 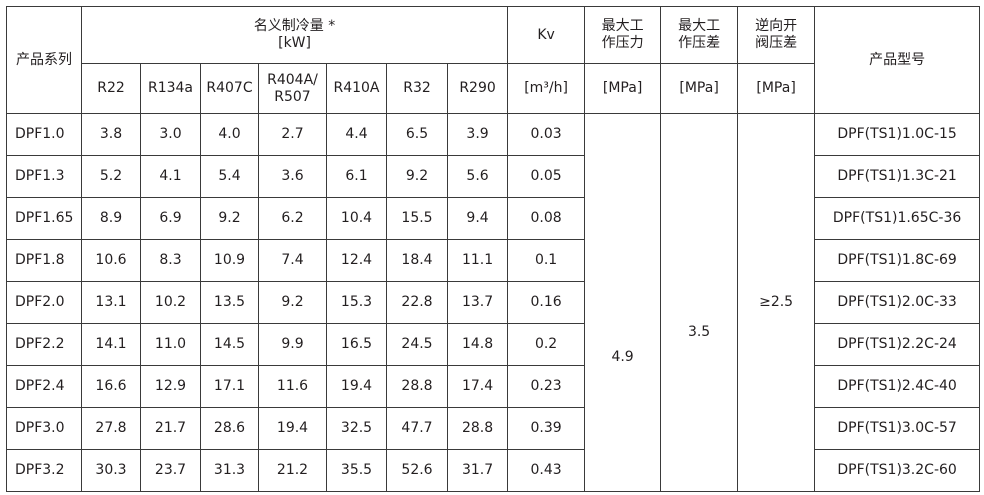 I want to click on capacity-cell: 14.1, so click(x=111, y=344).